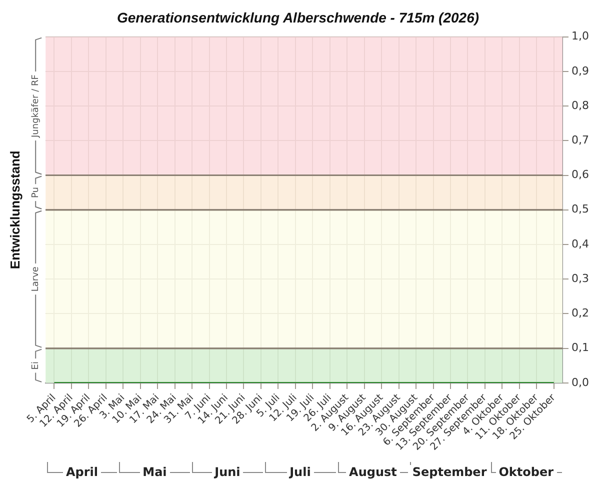  What do you see at coordinates (35, 106) in the screenshot?
I see `band-label: Jungkäfer / RF` at bounding box center [35, 106].